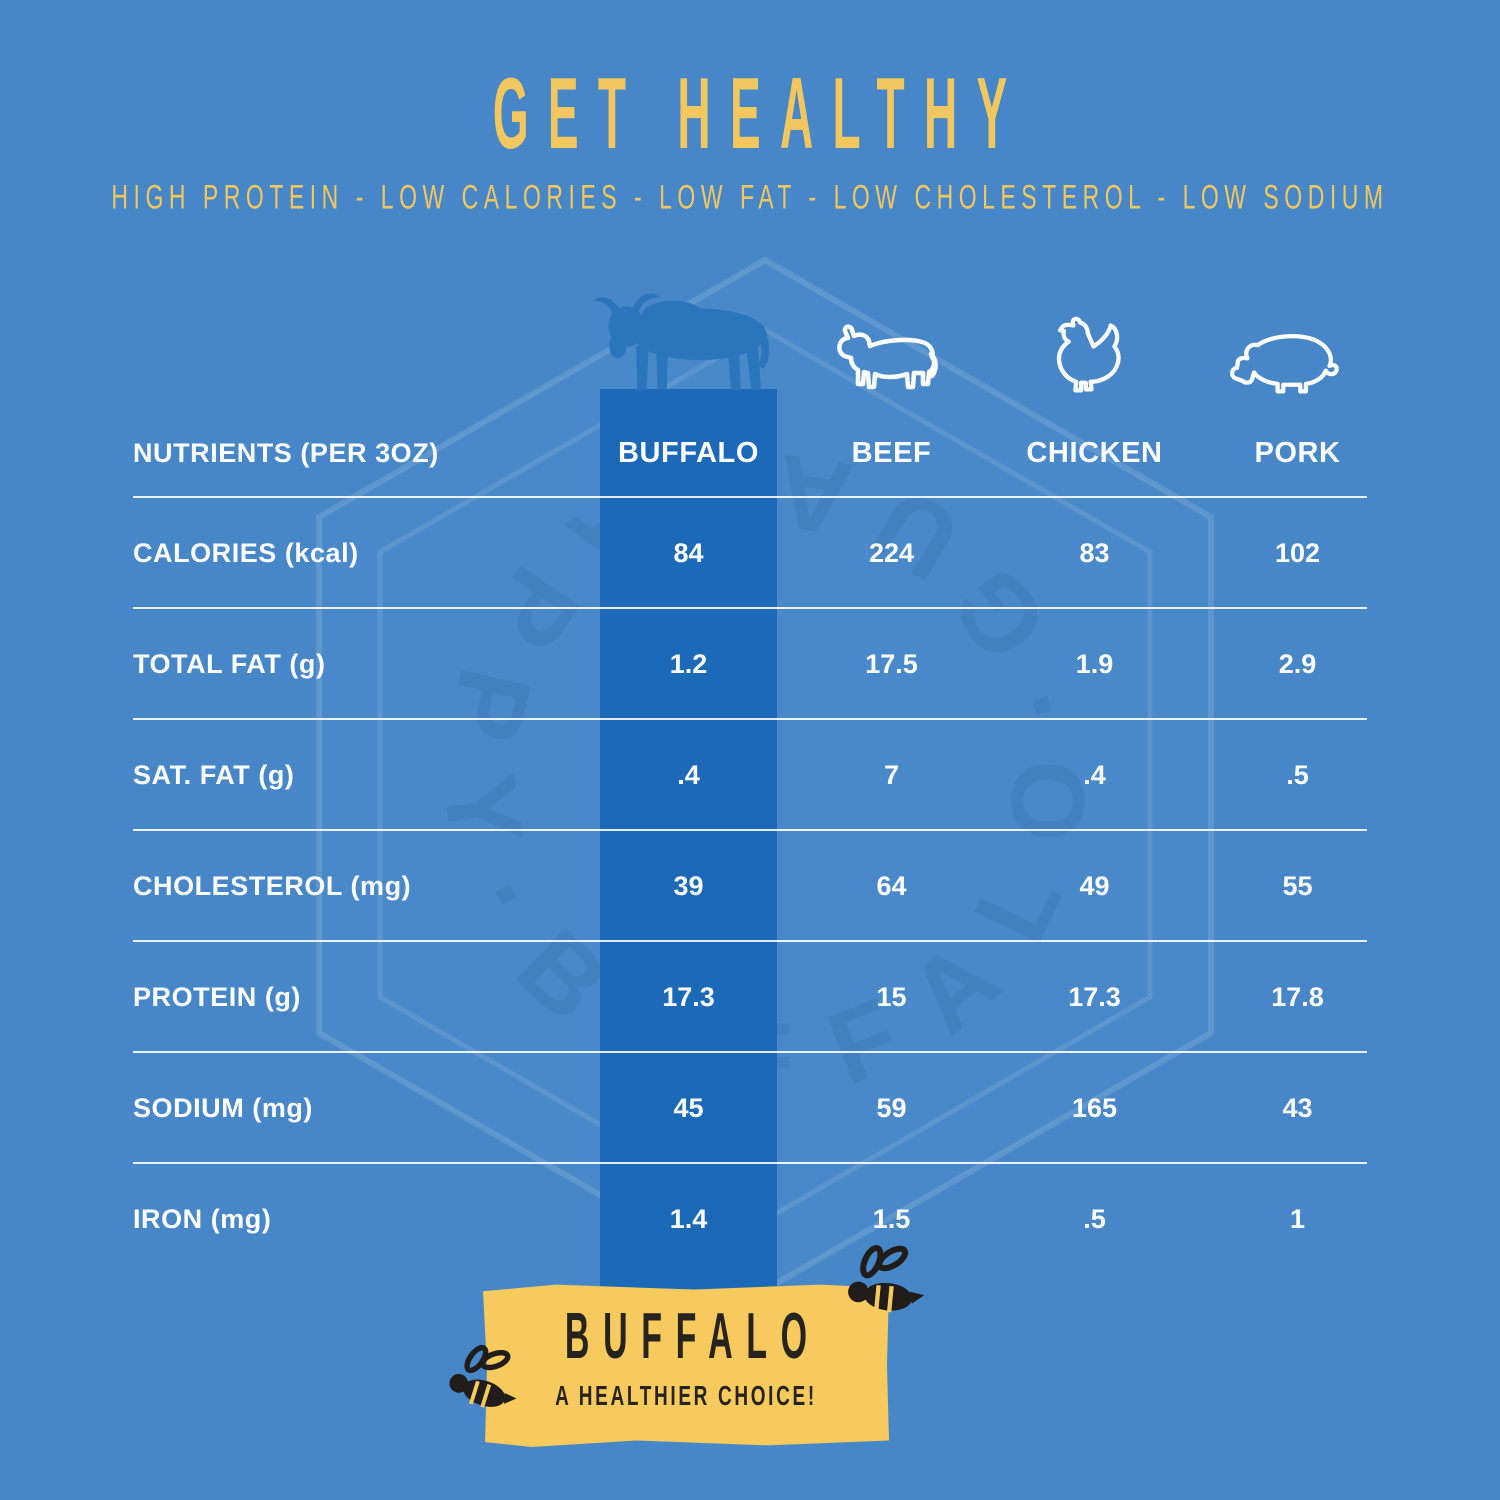 This screenshot has height=1500, width=1500. Describe the element at coordinates (688, 452) in the screenshot. I see `column-header-buffalo: BUFFALO` at that location.